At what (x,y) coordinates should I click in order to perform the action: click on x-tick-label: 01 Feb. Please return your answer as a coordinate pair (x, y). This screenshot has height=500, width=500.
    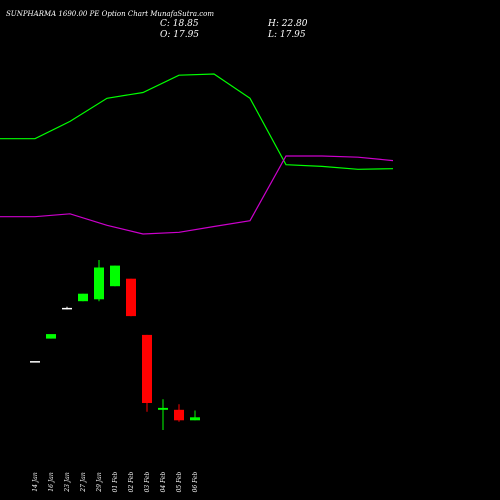
    Looking at the image, I should click on (115, 481).